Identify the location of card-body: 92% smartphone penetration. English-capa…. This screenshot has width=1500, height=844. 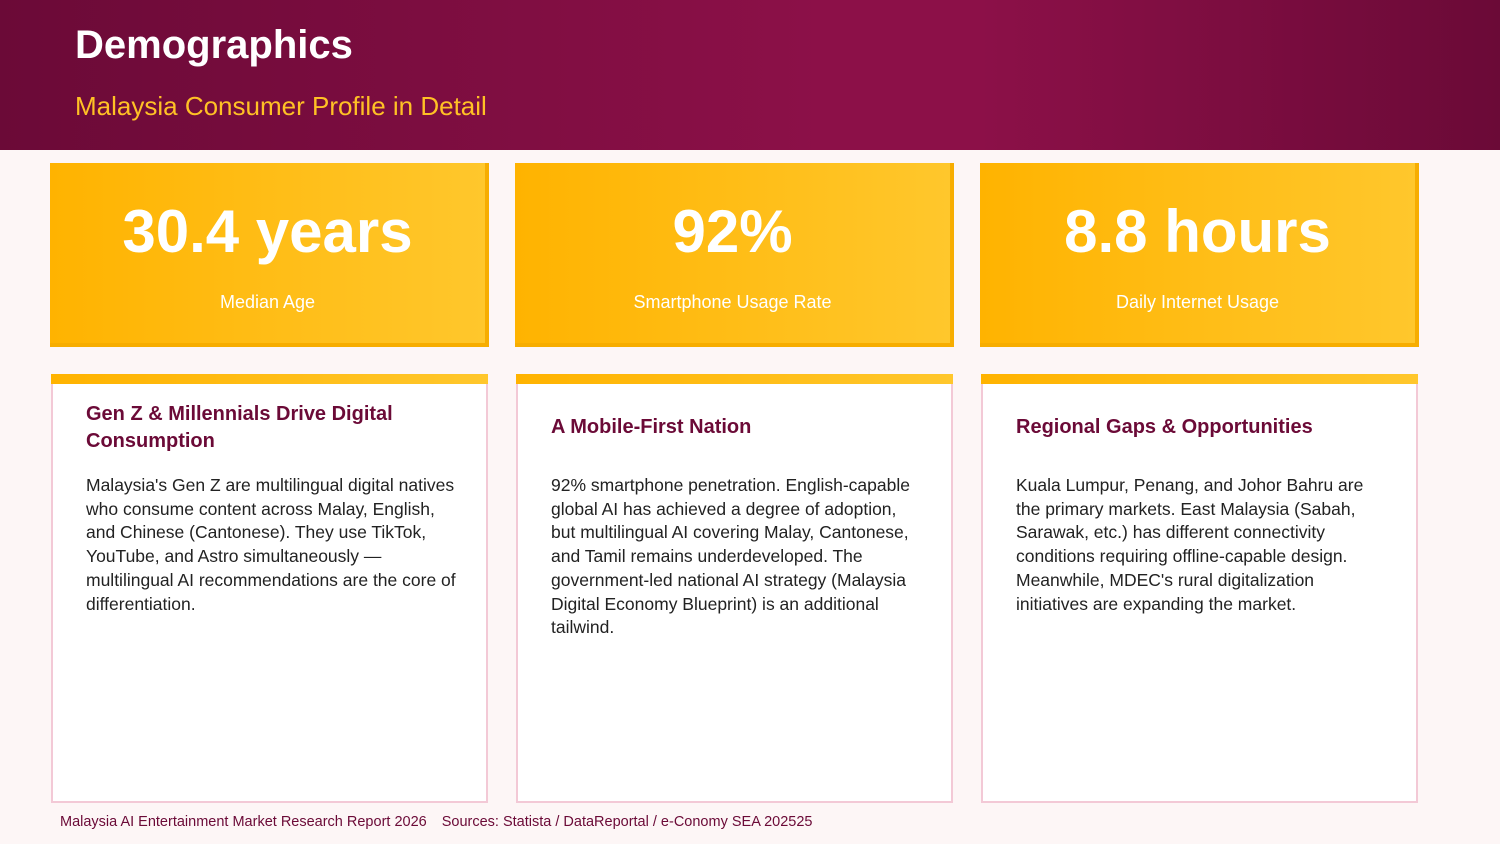
(730, 556).